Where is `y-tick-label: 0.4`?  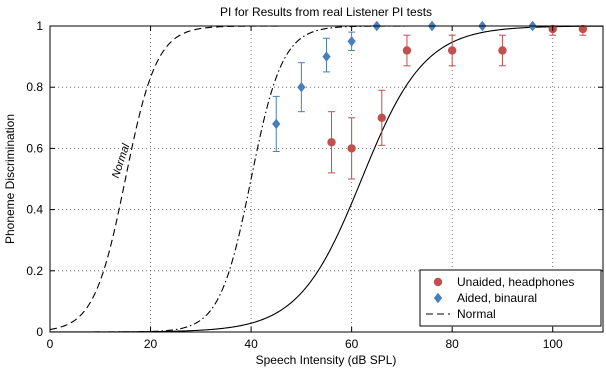
y-tick-label: 0.4 is located at coordinates (34, 210).